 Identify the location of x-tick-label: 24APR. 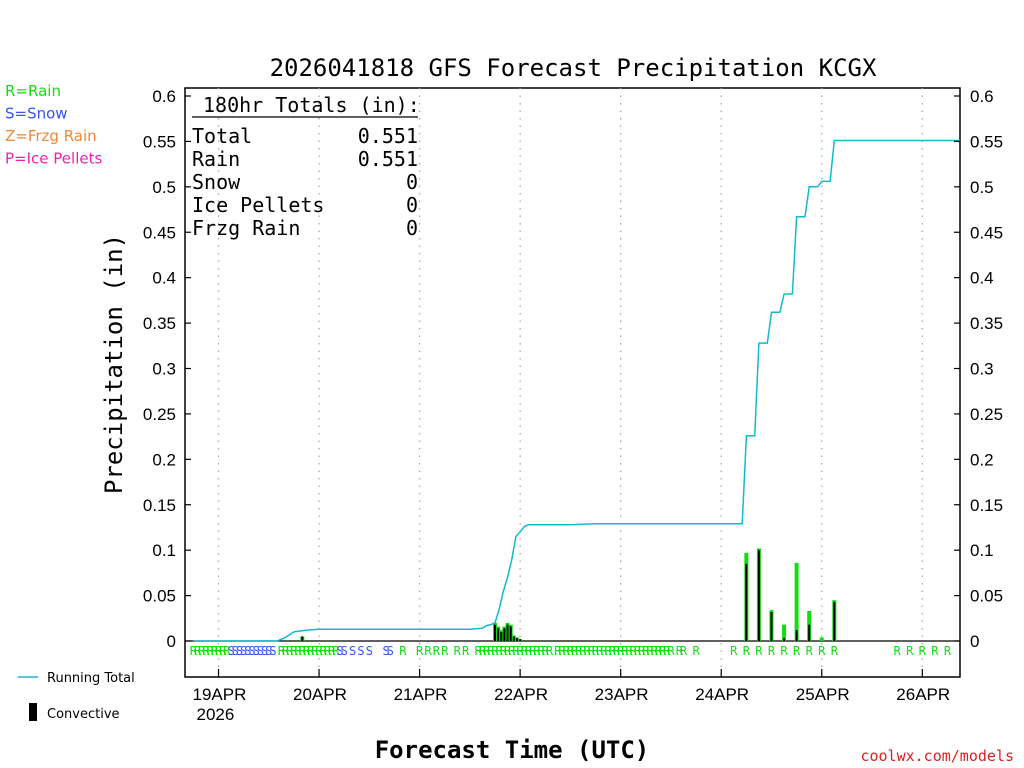
(722, 694).